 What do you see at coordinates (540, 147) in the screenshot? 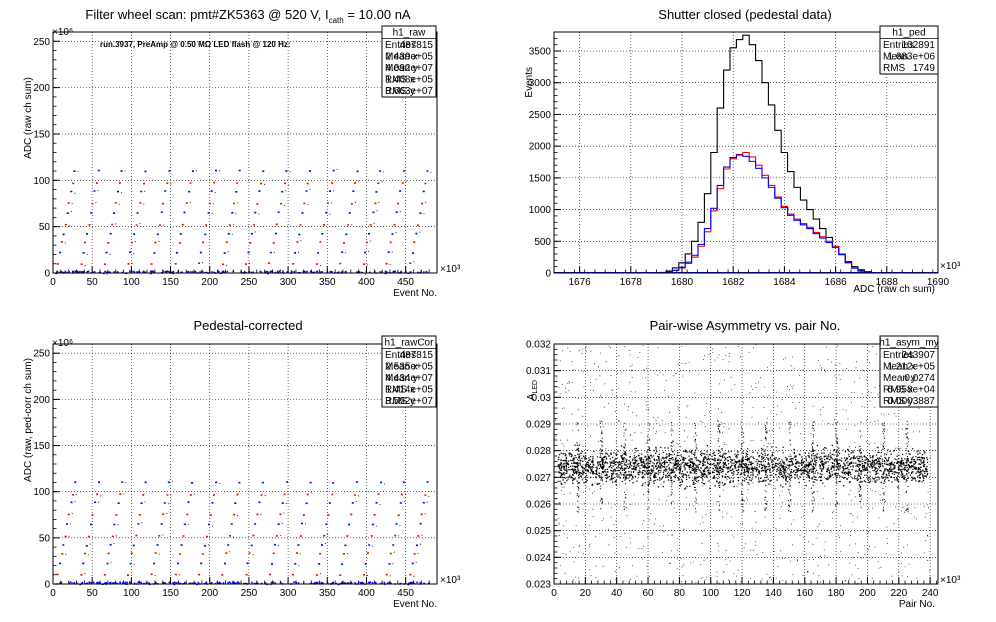
I see `y-tick-label: 2000` at bounding box center [540, 147].